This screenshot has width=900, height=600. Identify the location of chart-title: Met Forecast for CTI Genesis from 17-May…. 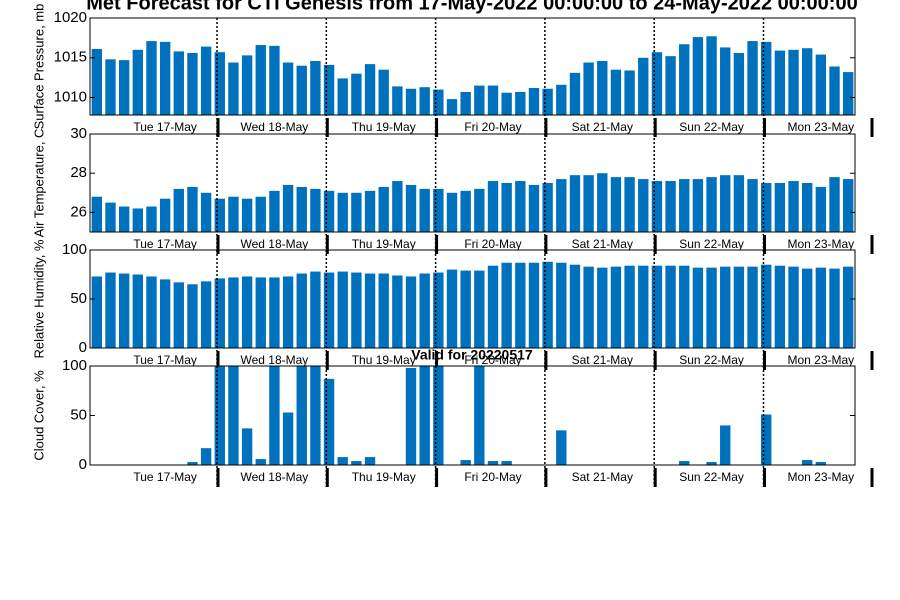
(471, 7).